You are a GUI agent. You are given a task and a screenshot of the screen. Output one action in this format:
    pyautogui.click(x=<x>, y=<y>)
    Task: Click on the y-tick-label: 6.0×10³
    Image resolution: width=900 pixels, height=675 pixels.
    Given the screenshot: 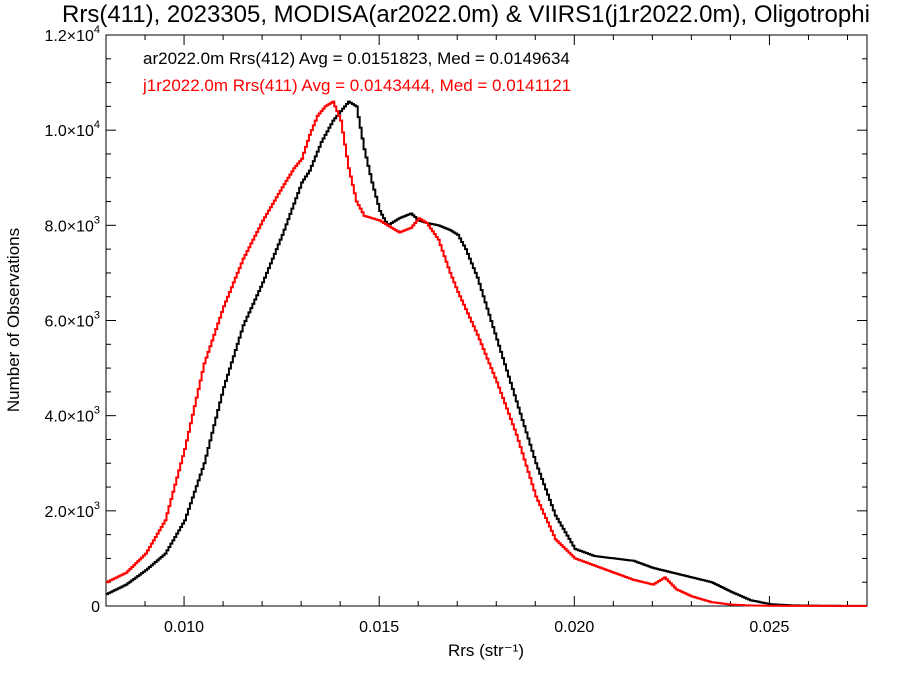 What is the action you would take?
    pyautogui.click(x=72, y=320)
    